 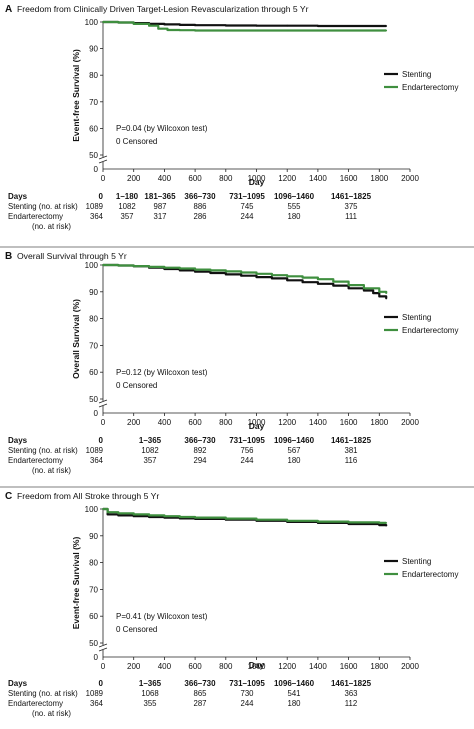 What do you see at coordinates (93, 319) in the screenshot?
I see `y-tick-label: 80` at bounding box center [93, 319].